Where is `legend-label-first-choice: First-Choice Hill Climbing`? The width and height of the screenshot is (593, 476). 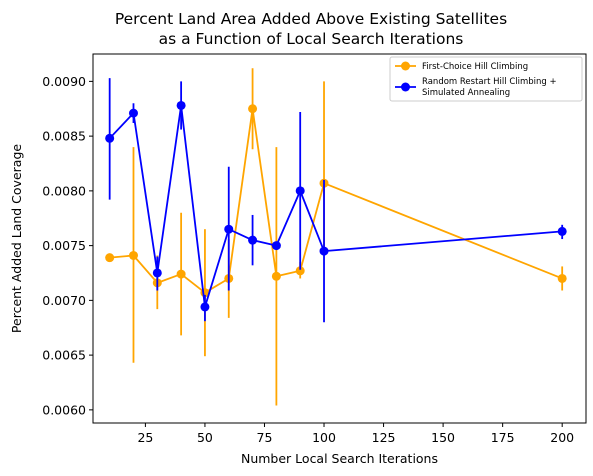 legend-label-first-choice: First-Choice Hill Climbing is located at coordinates (475, 67).